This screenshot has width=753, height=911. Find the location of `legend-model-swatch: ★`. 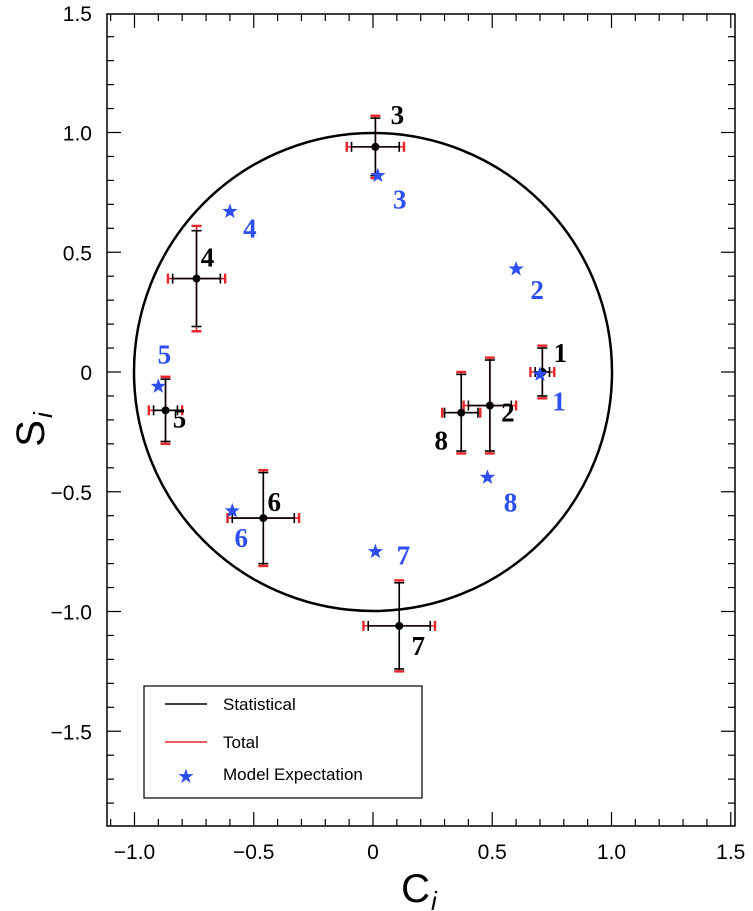

legend-model-swatch: ★ is located at coordinates (186, 776).